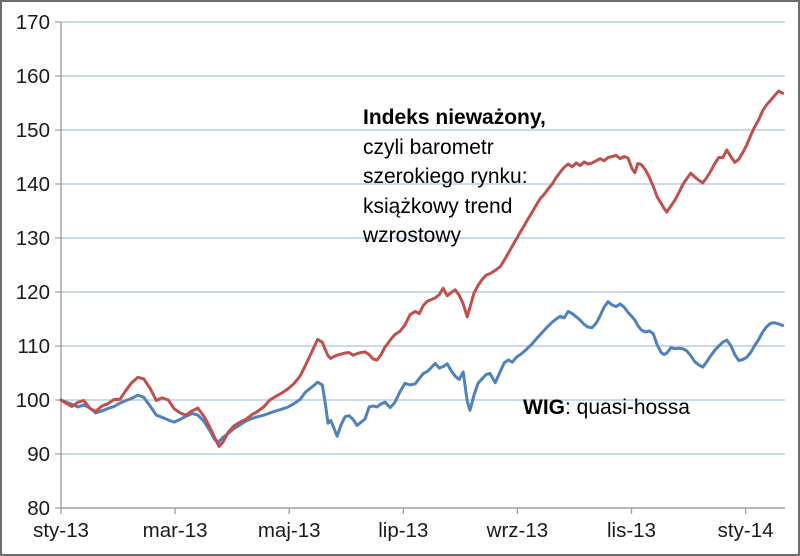 Image resolution: width=800 pixels, height=556 pixels. Describe the element at coordinates (428, 147) in the screenshot. I see `annotation-line: czyli barometr` at that location.